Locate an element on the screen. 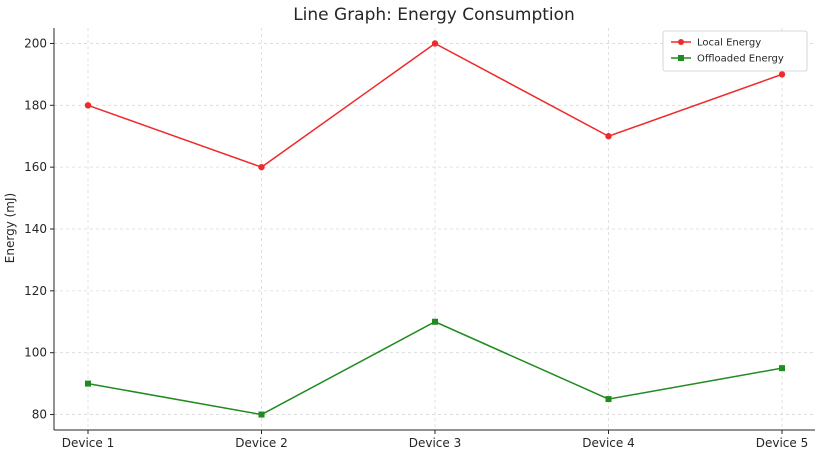 The width and height of the screenshot is (824, 455). x-tick-label: Device 4 is located at coordinates (608, 443).